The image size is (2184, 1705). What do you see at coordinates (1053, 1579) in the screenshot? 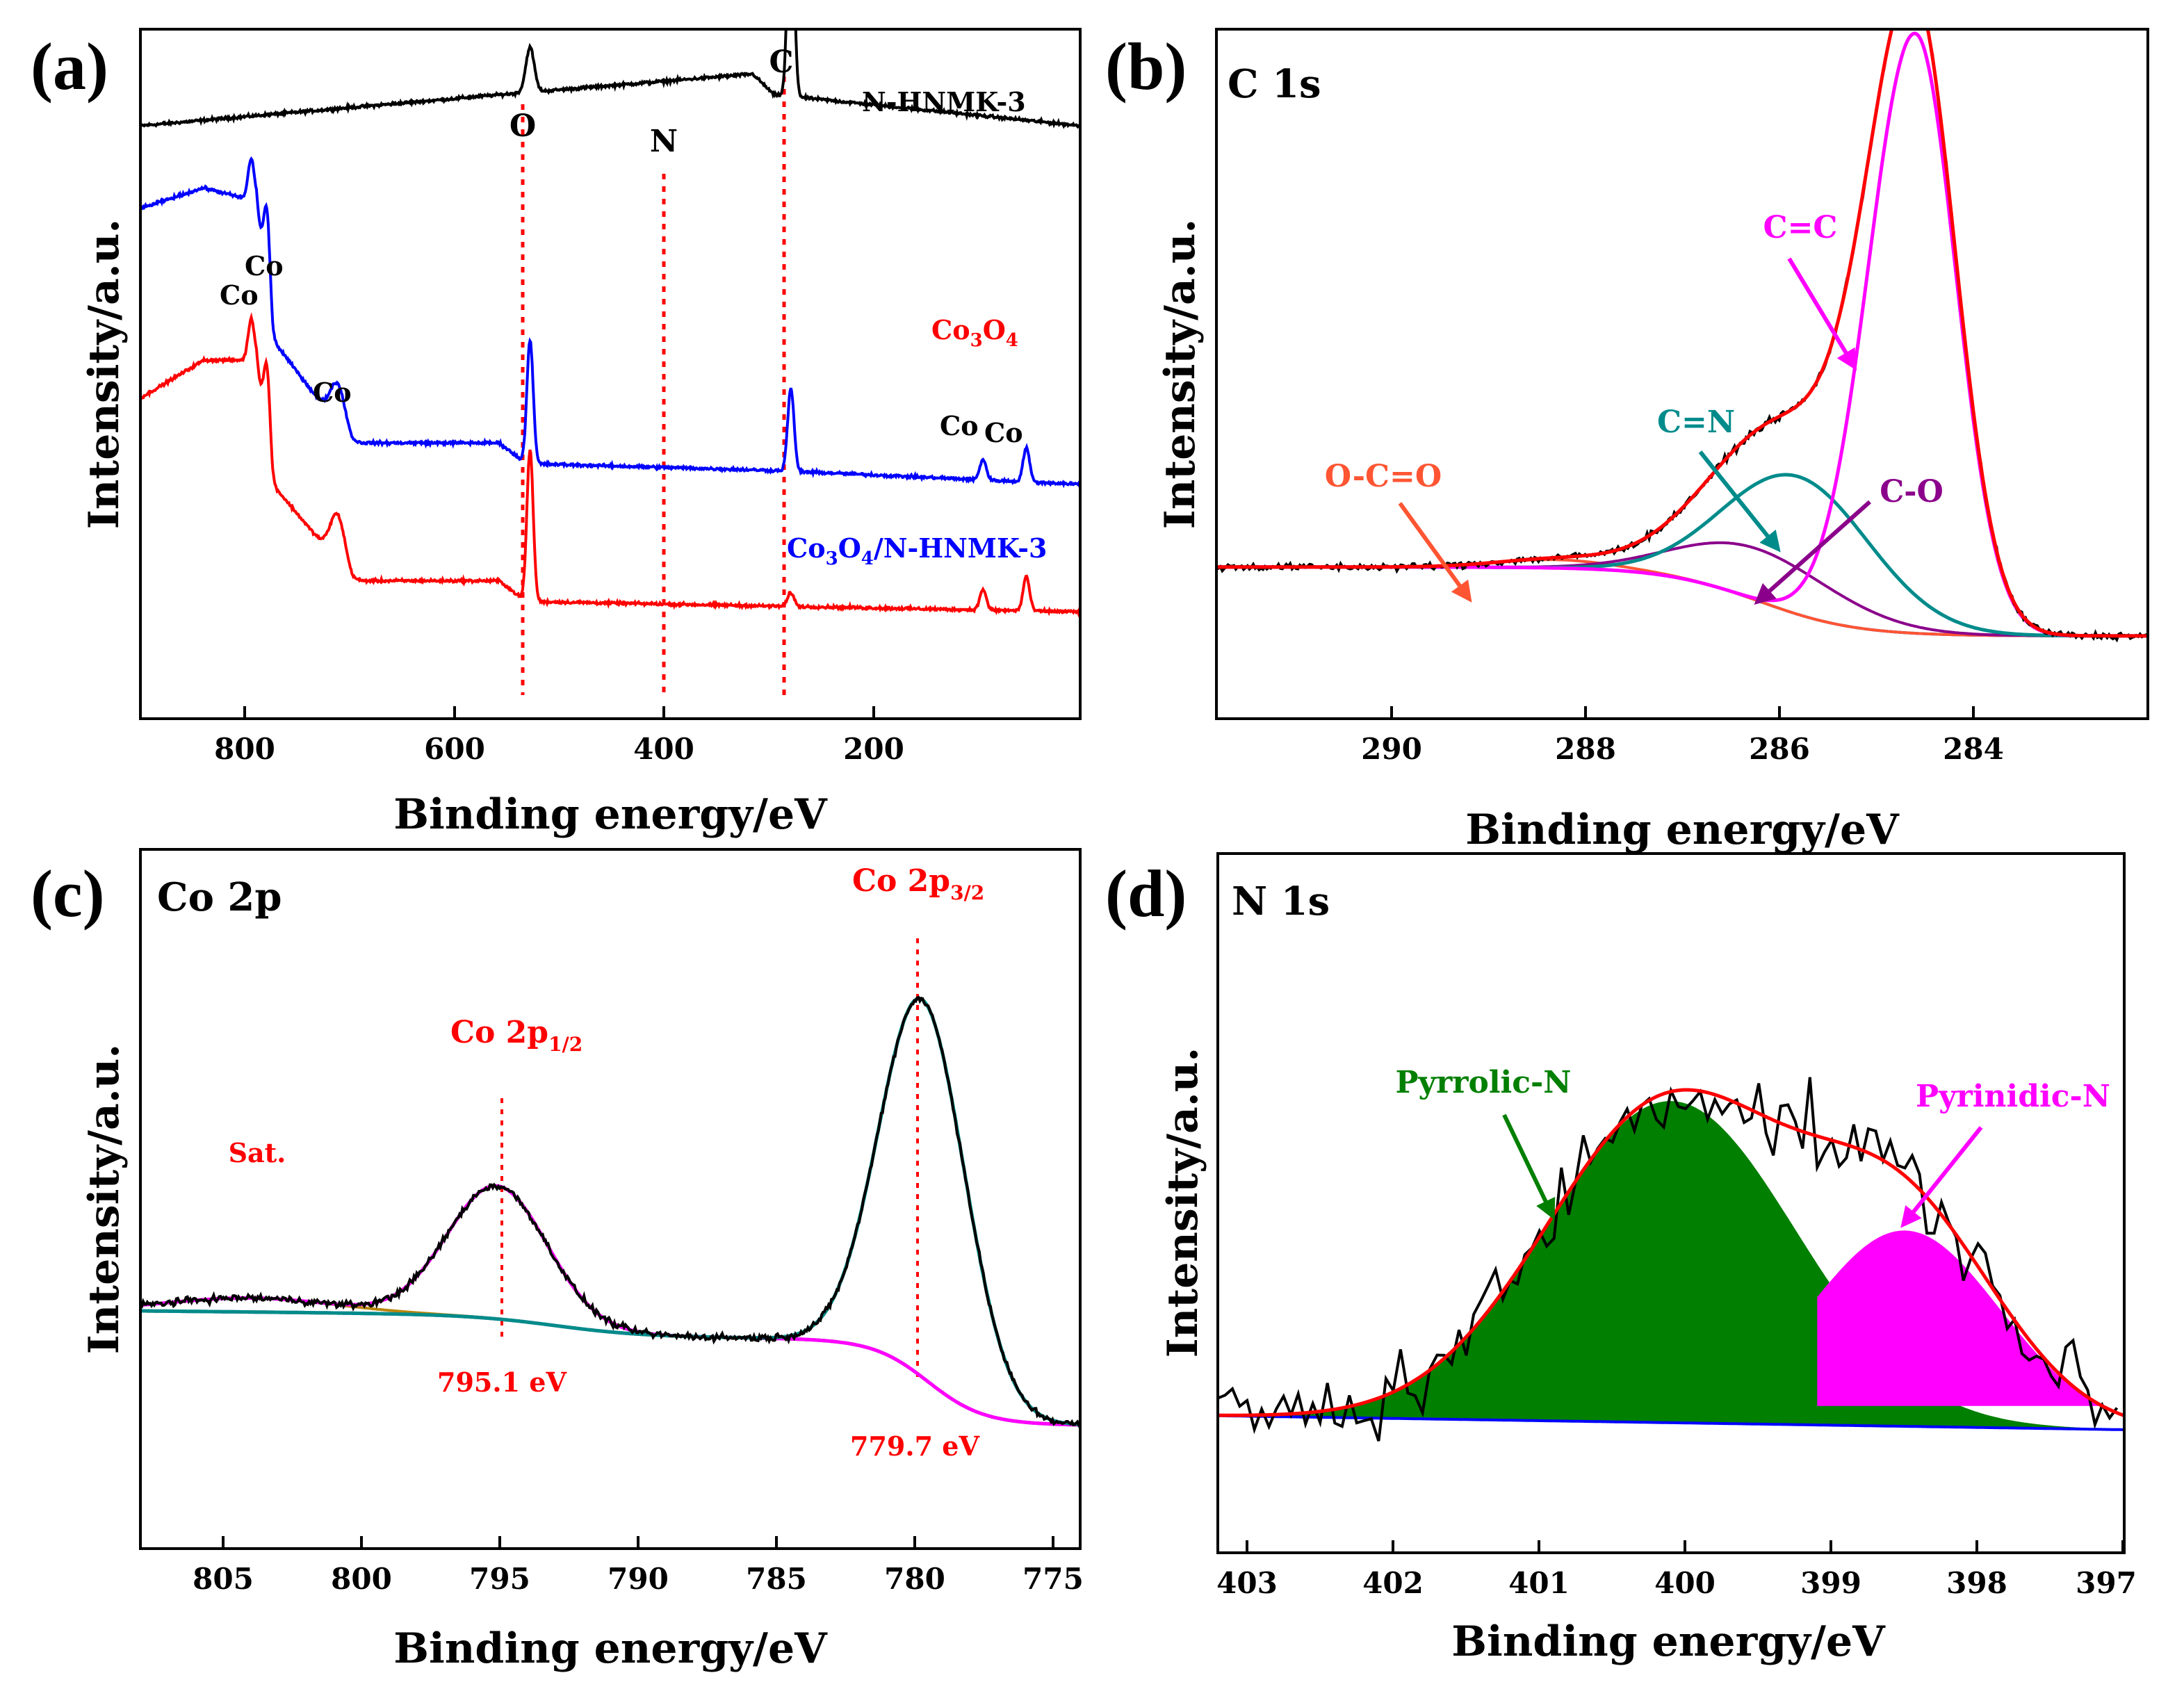
I see `c-tick-label: 775` at bounding box center [1053, 1579].